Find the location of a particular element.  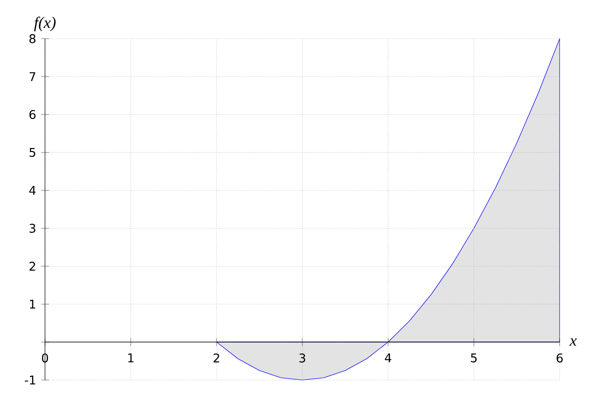

y-tick-label: 7 is located at coordinates (33, 76).